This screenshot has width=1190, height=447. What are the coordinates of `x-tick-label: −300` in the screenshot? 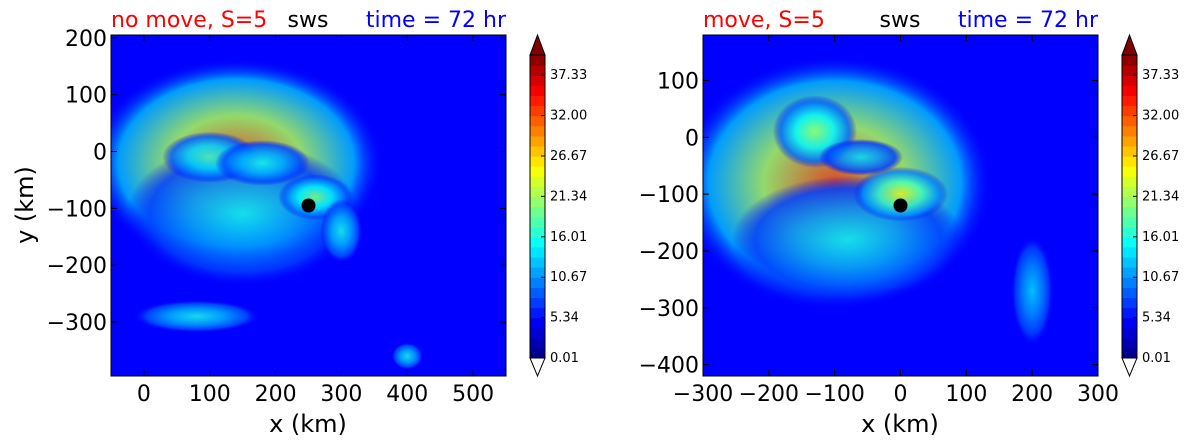 It's located at (703, 394).